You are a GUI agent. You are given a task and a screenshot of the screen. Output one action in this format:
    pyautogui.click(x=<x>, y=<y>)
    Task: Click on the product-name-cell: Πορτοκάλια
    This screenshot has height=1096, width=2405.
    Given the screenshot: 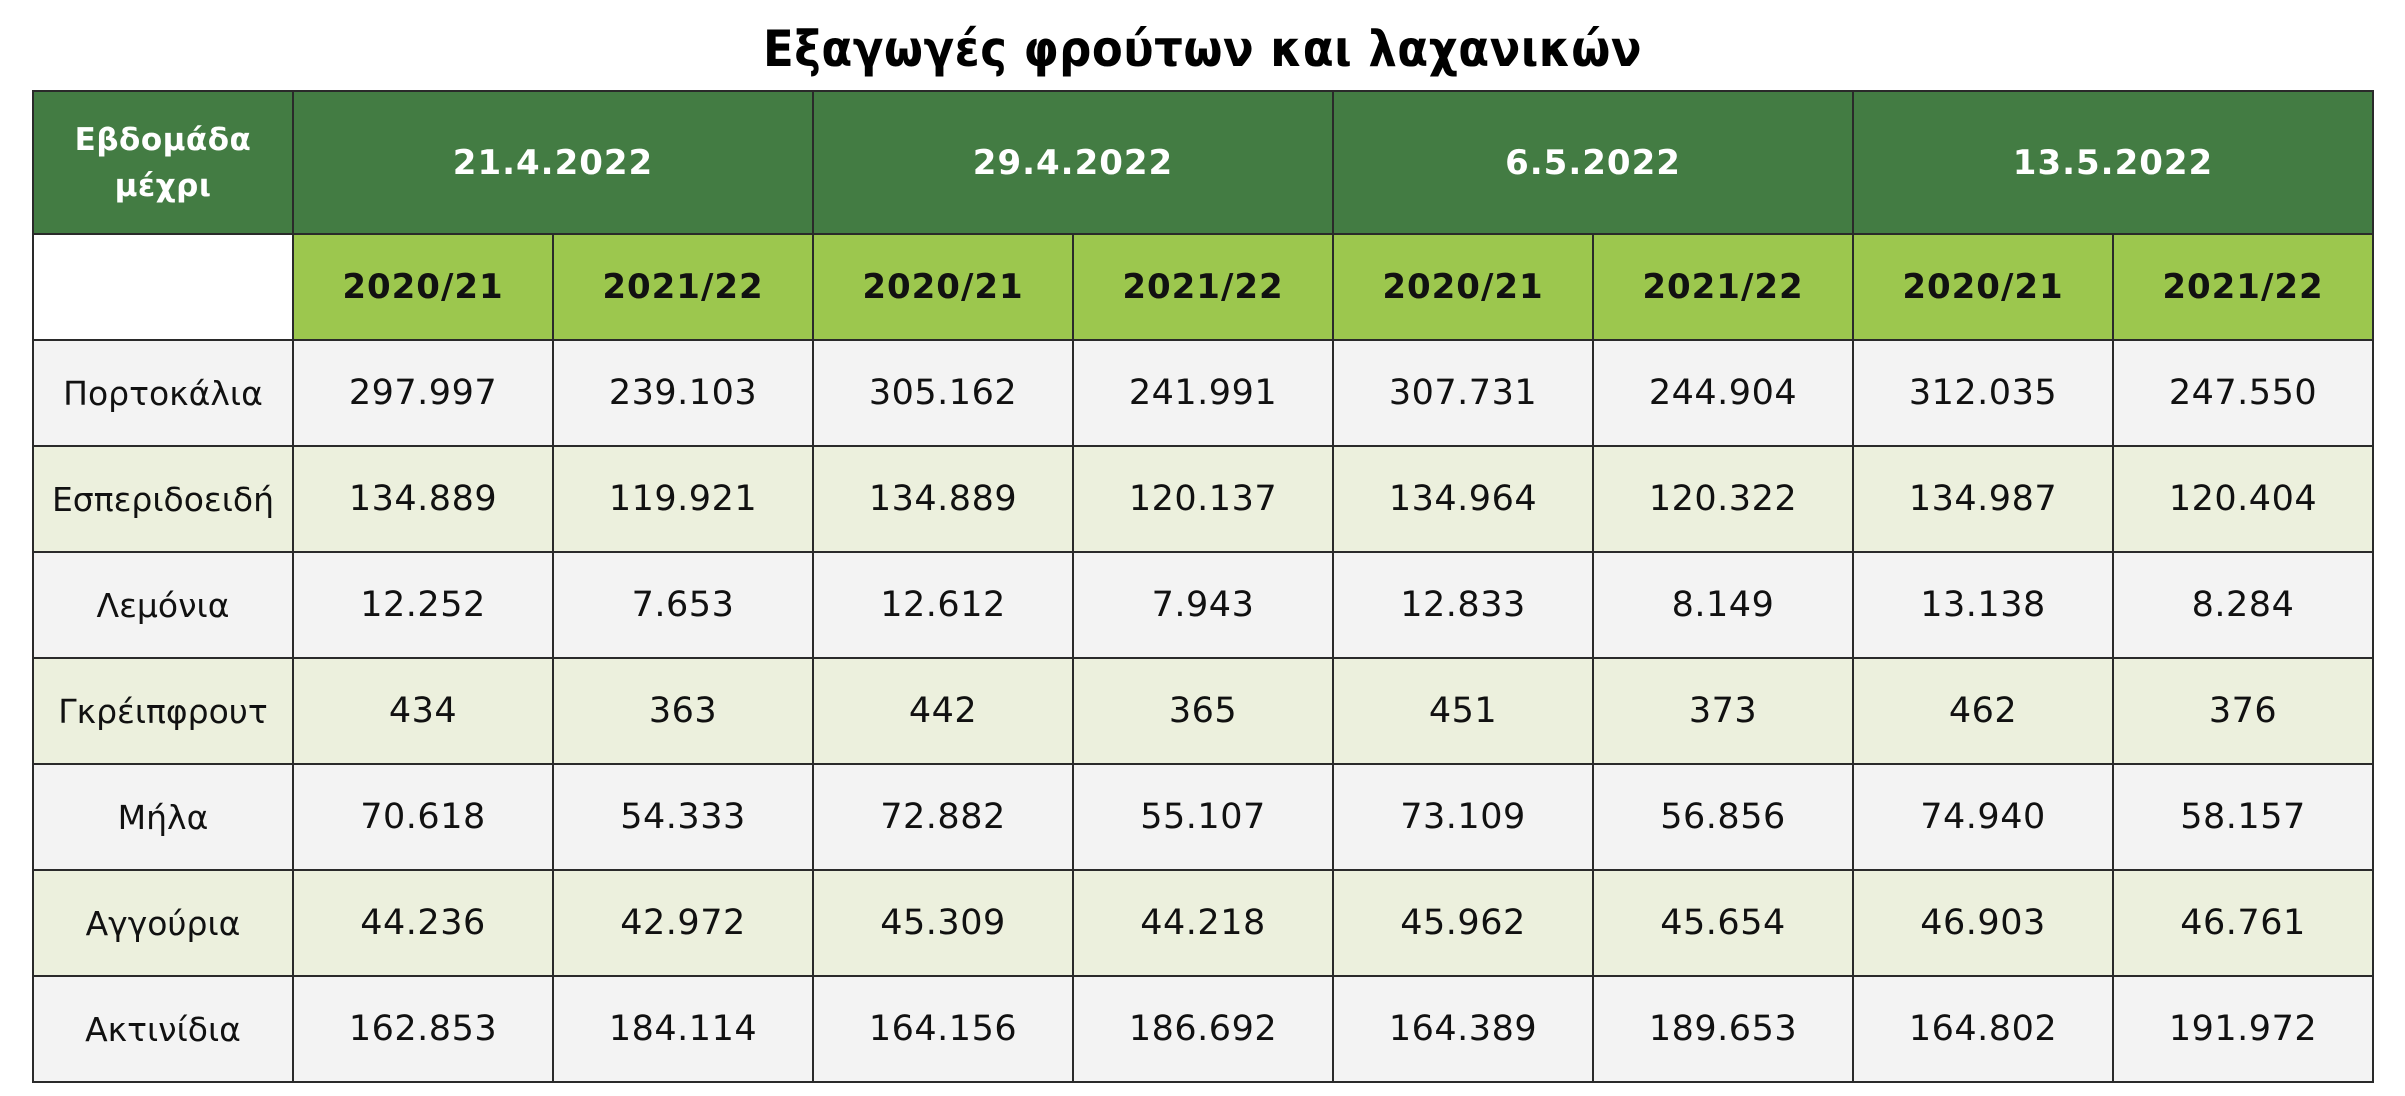 What is the action you would take?
    pyautogui.click(x=163, y=393)
    